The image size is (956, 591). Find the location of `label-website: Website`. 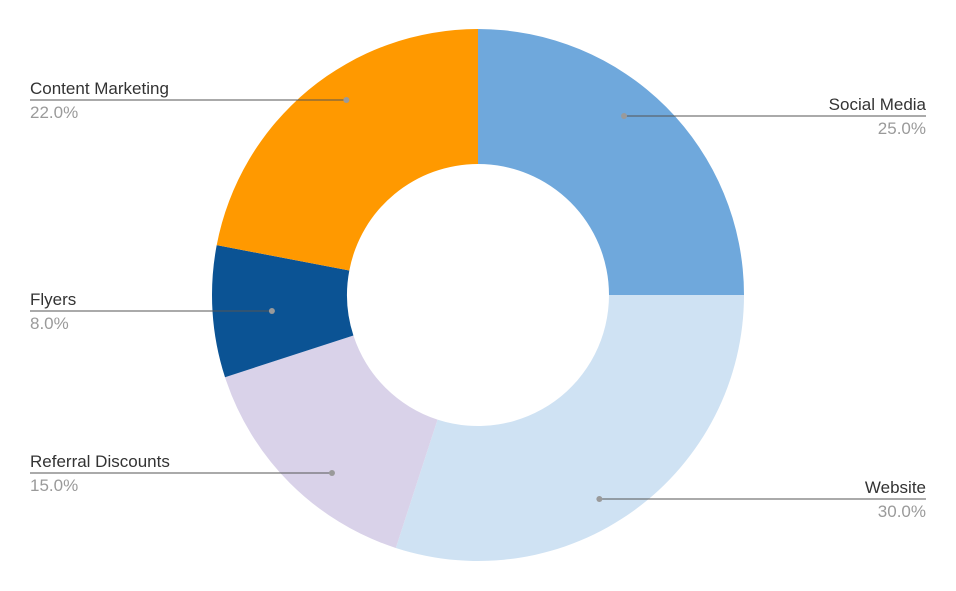

label-website: Website is located at coordinates (895, 487).